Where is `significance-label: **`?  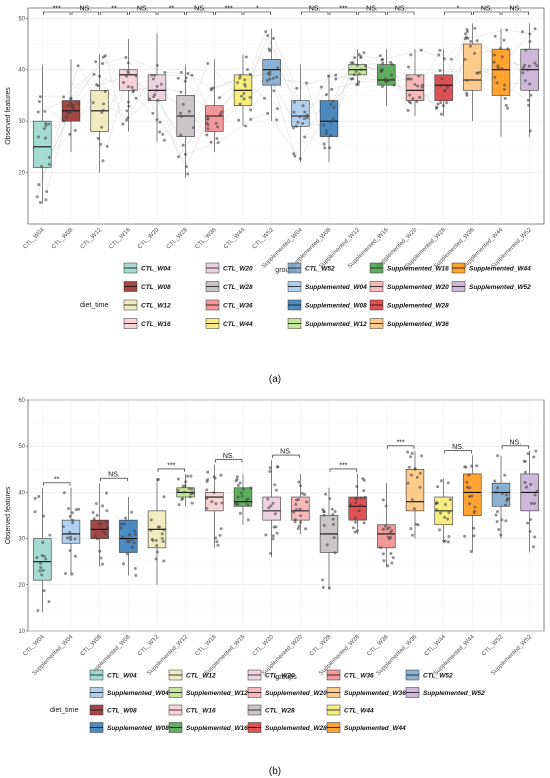 significance-label: ** is located at coordinates (172, 9).